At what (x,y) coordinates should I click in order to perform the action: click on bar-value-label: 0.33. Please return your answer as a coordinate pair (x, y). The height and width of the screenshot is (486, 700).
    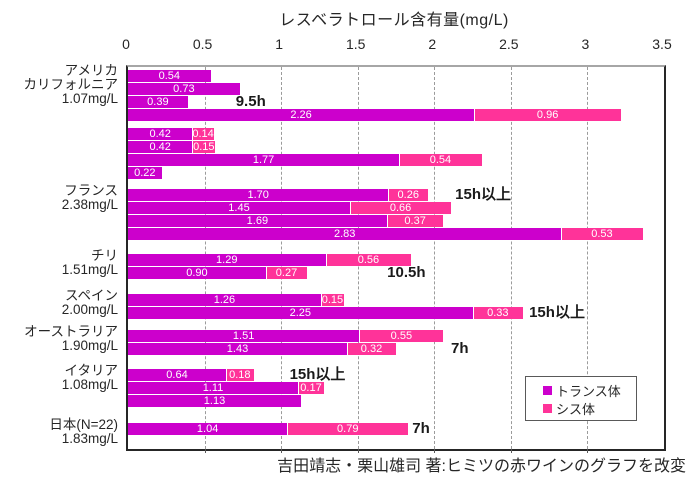
    Looking at the image, I should click on (498, 313).